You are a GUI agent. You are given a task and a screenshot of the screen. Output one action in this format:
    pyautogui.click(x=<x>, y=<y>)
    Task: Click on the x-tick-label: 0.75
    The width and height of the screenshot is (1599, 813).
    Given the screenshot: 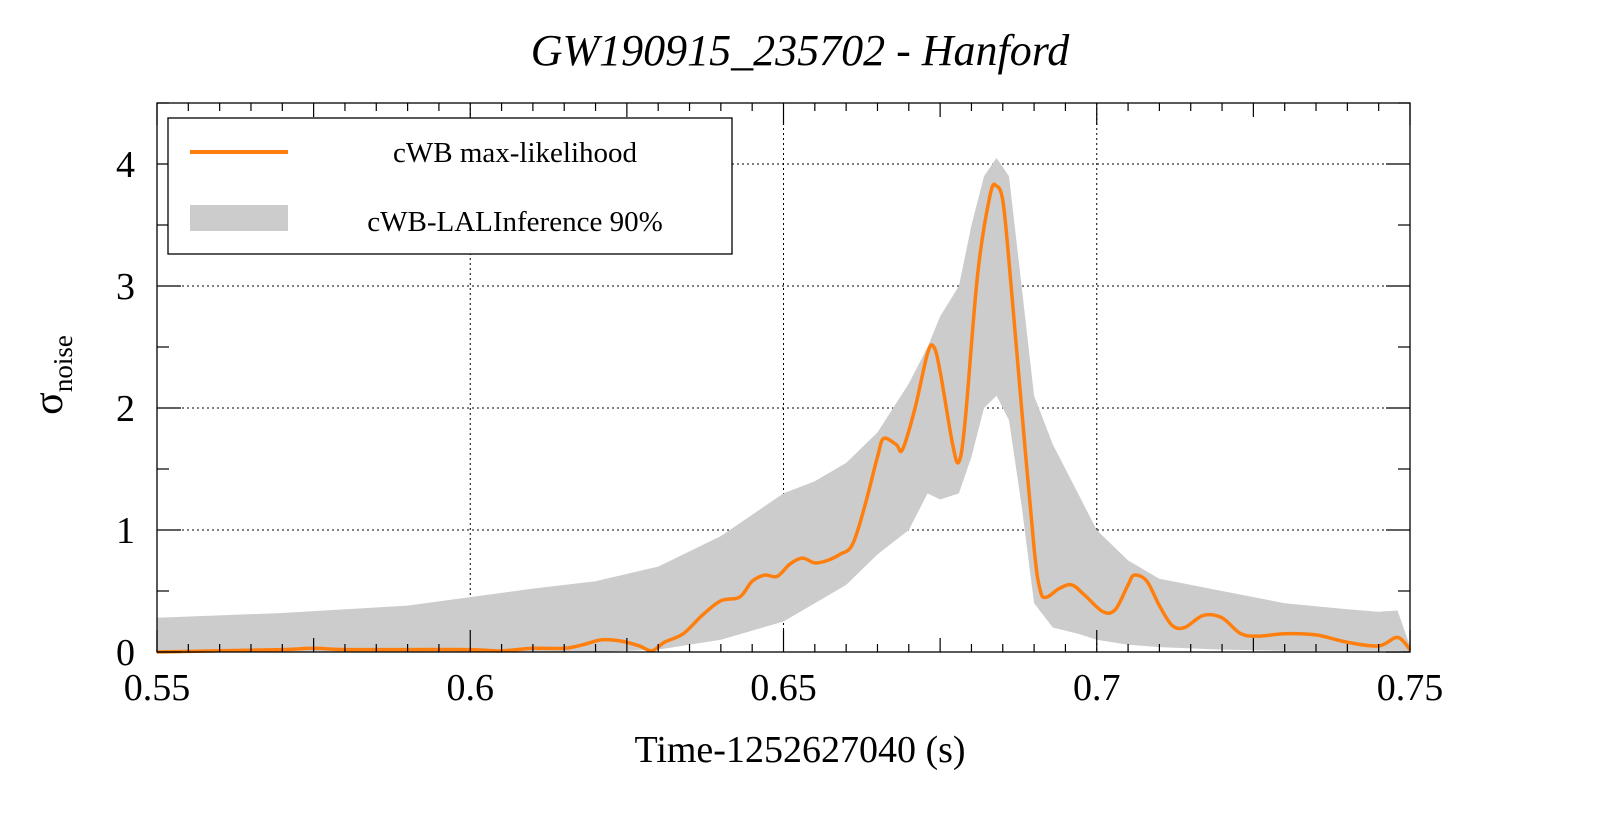 What is the action you would take?
    pyautogui.click(x=1410, y=688)
    